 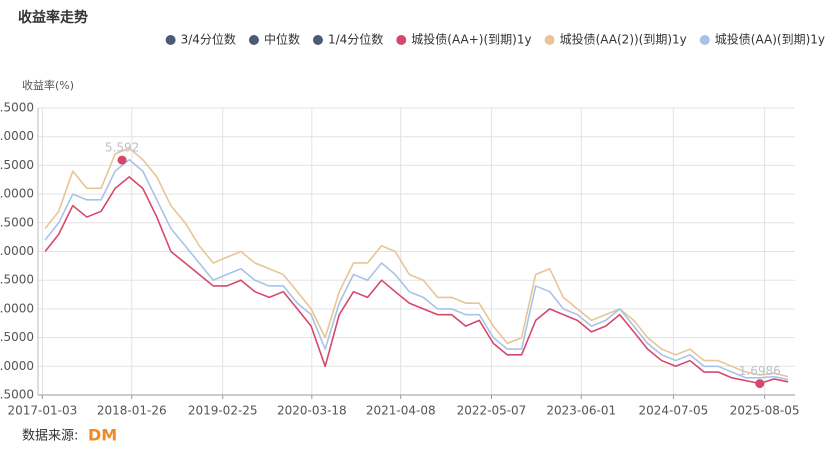 What do you see at coordinates (17, 366) in the screenshot?
I see `y-tick-label: 2.0000` at bounding box center [17, 366].